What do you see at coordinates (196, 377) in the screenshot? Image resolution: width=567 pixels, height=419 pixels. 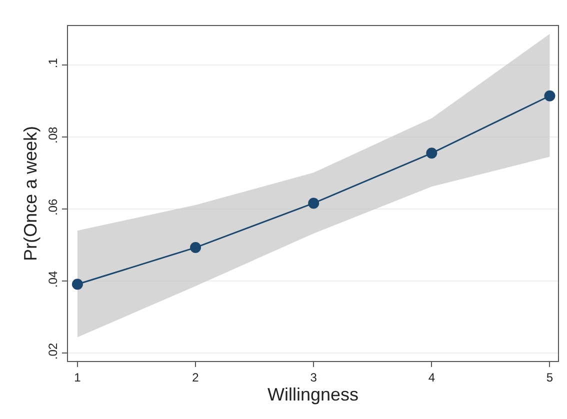 I see `x-tick-label: 2` at bounding box center [196, 377].